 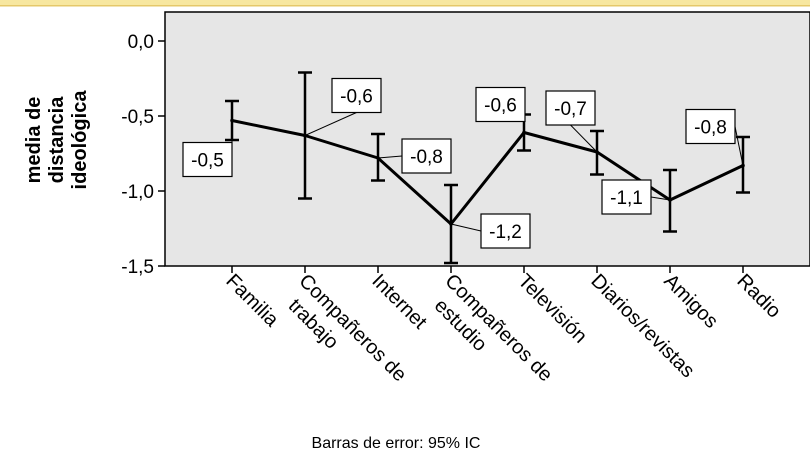 I want to click on x-tick-label: Radio, so click(x=758, y=296).